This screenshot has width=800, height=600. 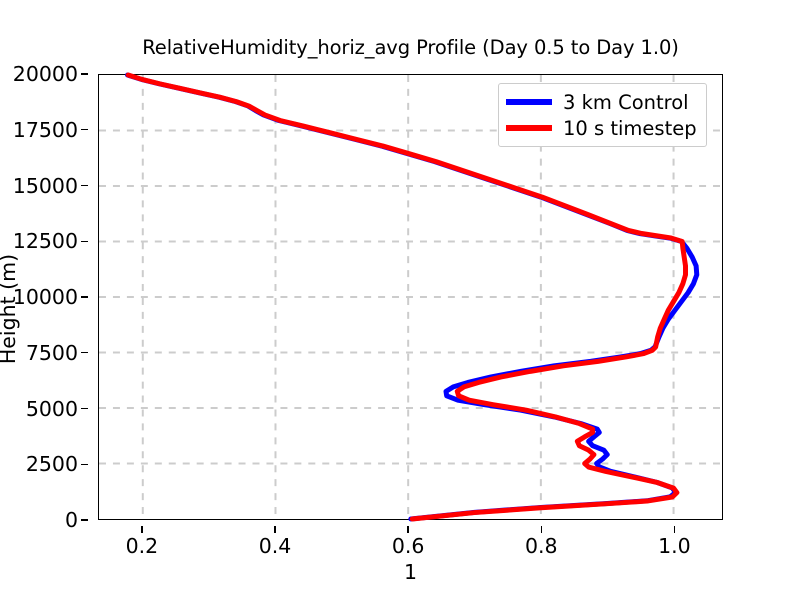 What do you see at coordinates (626, 102) in the screenshot?
I see `legend-label: 3 km Control` at bounding box center [626, 102].